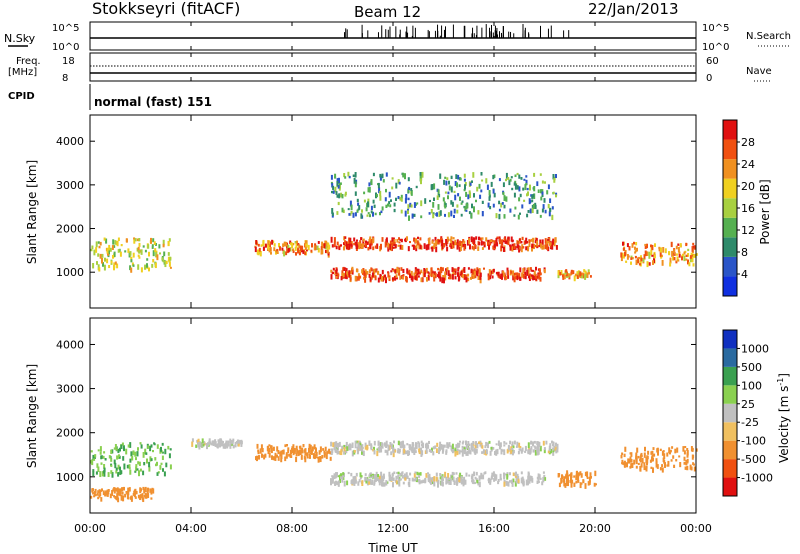  What do you see at coordinates (70, 477) in the screenshot?
I see `ytick-label: 1000` at bounding box center [70, 477].